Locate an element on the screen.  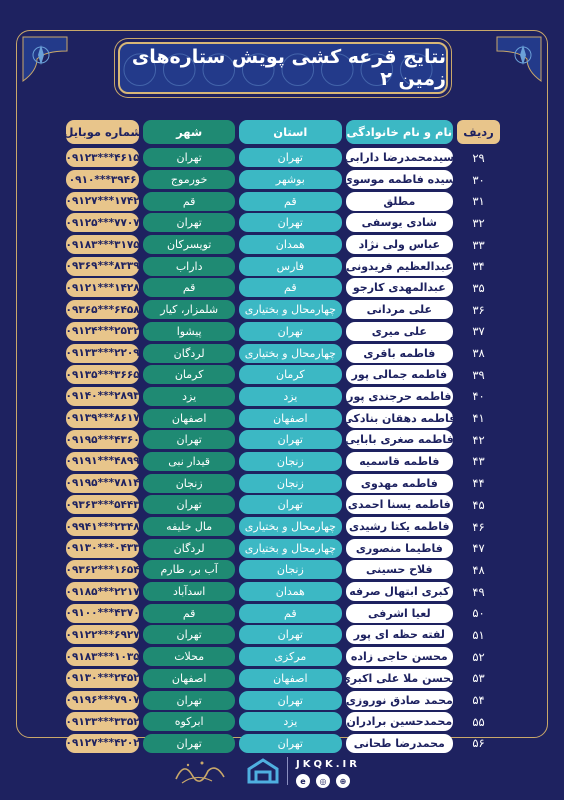
row-name: کبری ابتهال صرفه is located at coordinates (399, 592).